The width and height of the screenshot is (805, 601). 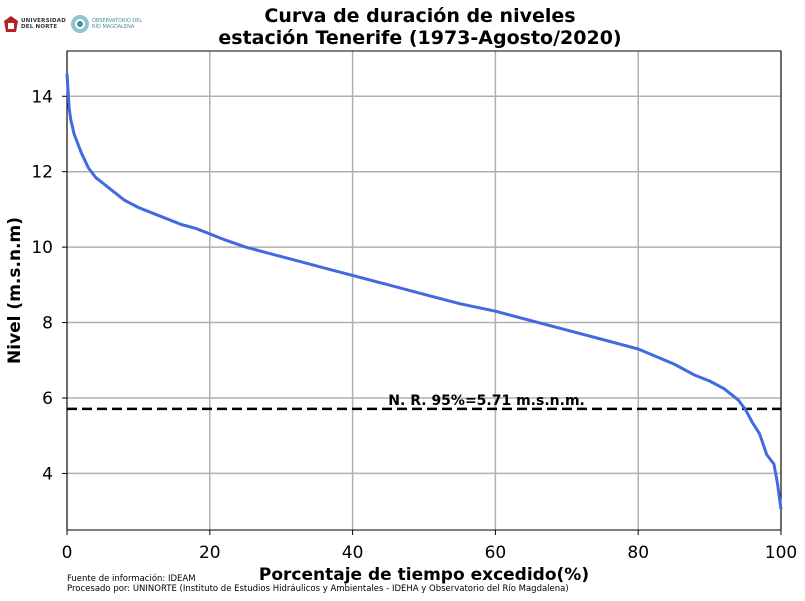 I want to click on x-tick-label: 60, so click(x=496, y=553).